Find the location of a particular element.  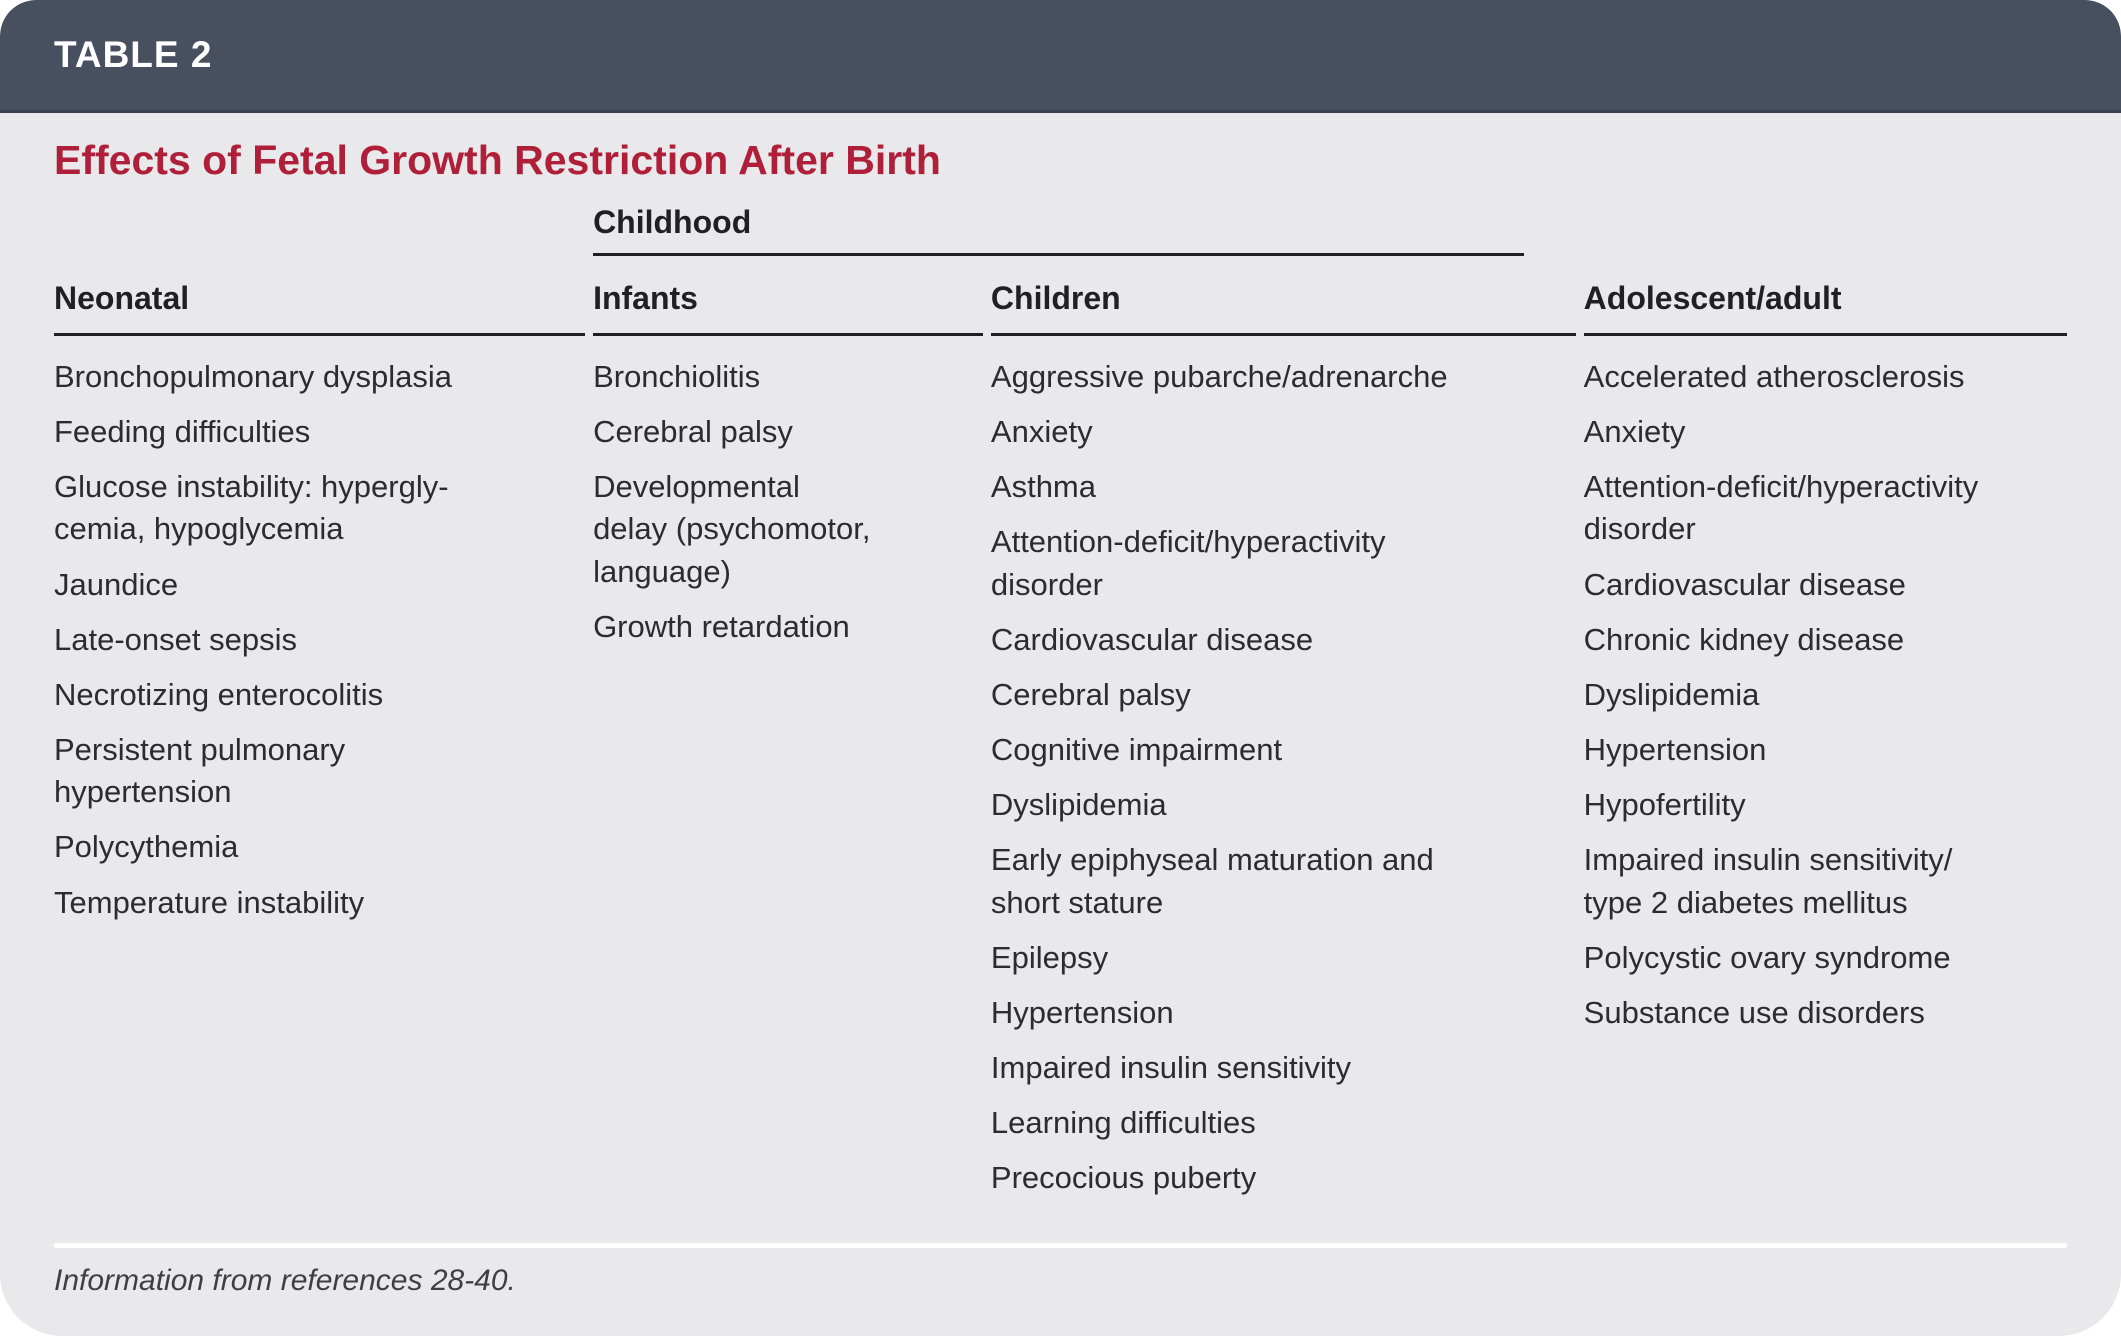

children-item: Dyslipidemia is located at coordinates (1078, 805).